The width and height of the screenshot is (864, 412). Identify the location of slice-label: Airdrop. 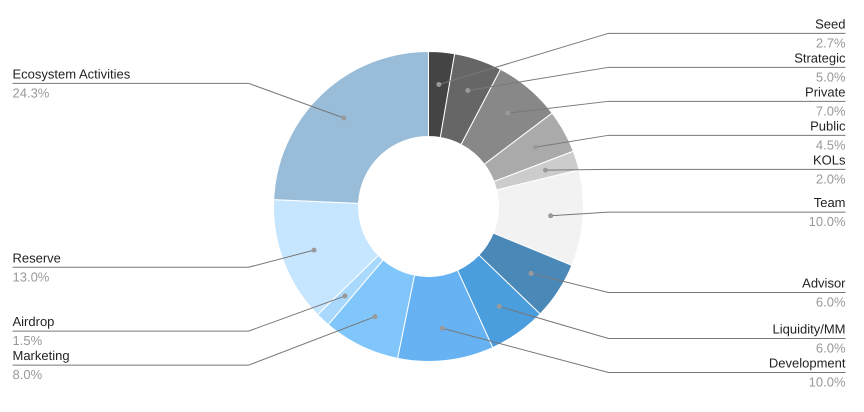
(33, 322).